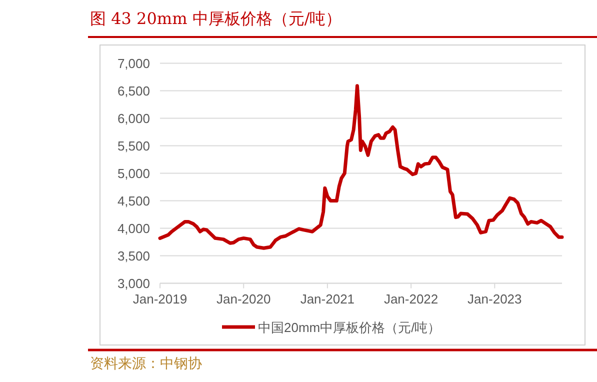 This screenshot has height=382, width=597. What do you see at coordinates (349, 327) in the screenshot?
I see `legend-label: 中国20mm中厚板价格（元/吨）` at bounding box center [349, 327].